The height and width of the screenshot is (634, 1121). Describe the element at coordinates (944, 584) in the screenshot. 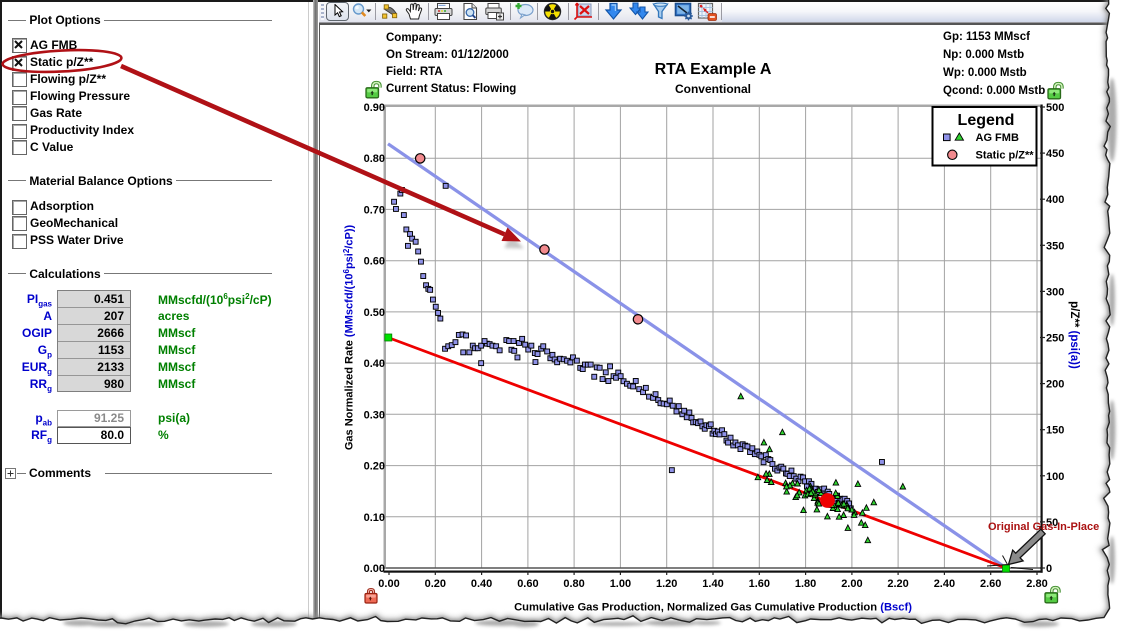

I see `svg-text: 2.40` at that location.